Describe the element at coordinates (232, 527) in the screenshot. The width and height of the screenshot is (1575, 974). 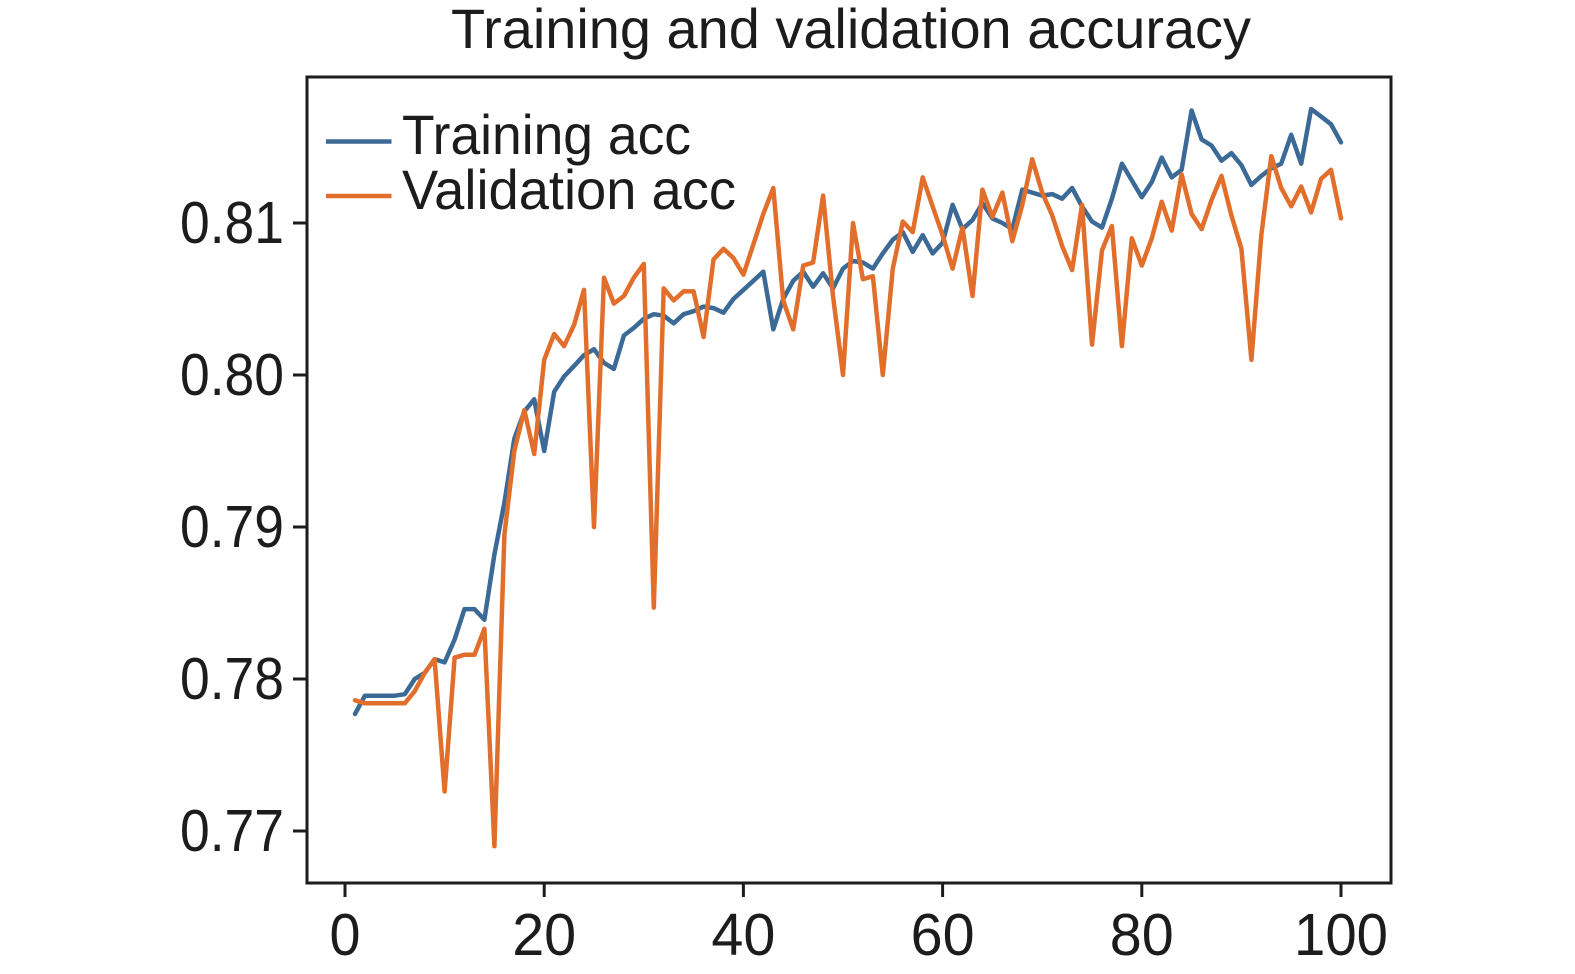
I see `svg-text: 0.79` at that location.